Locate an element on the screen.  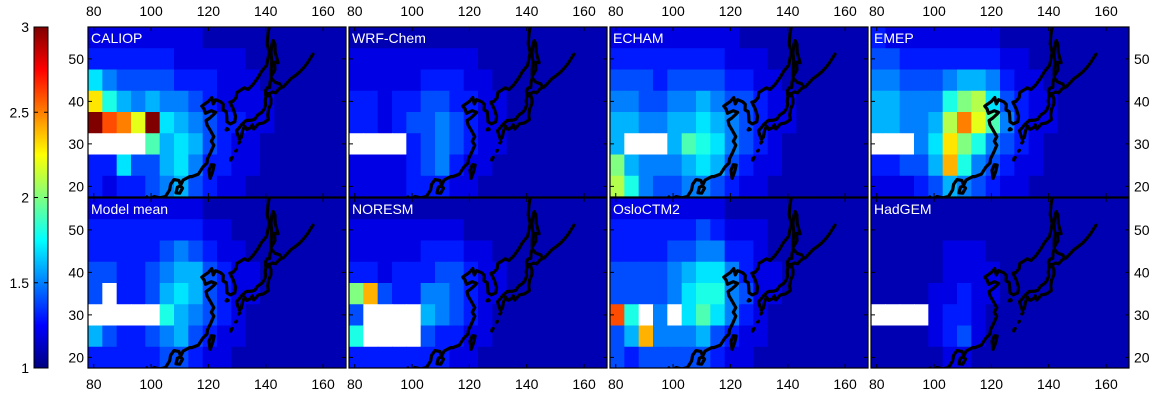
panel-caliop: CALIOP 80 100 120 140 160 20 30 40 50 is located at coordinates (207, 100).